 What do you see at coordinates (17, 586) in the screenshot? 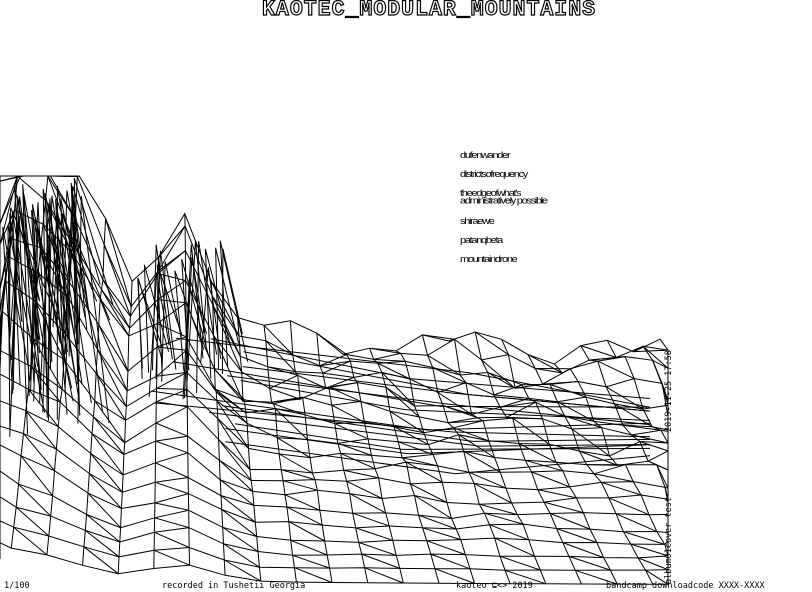
I see `page-counter: 1/100` at bounding box center [17, 586].